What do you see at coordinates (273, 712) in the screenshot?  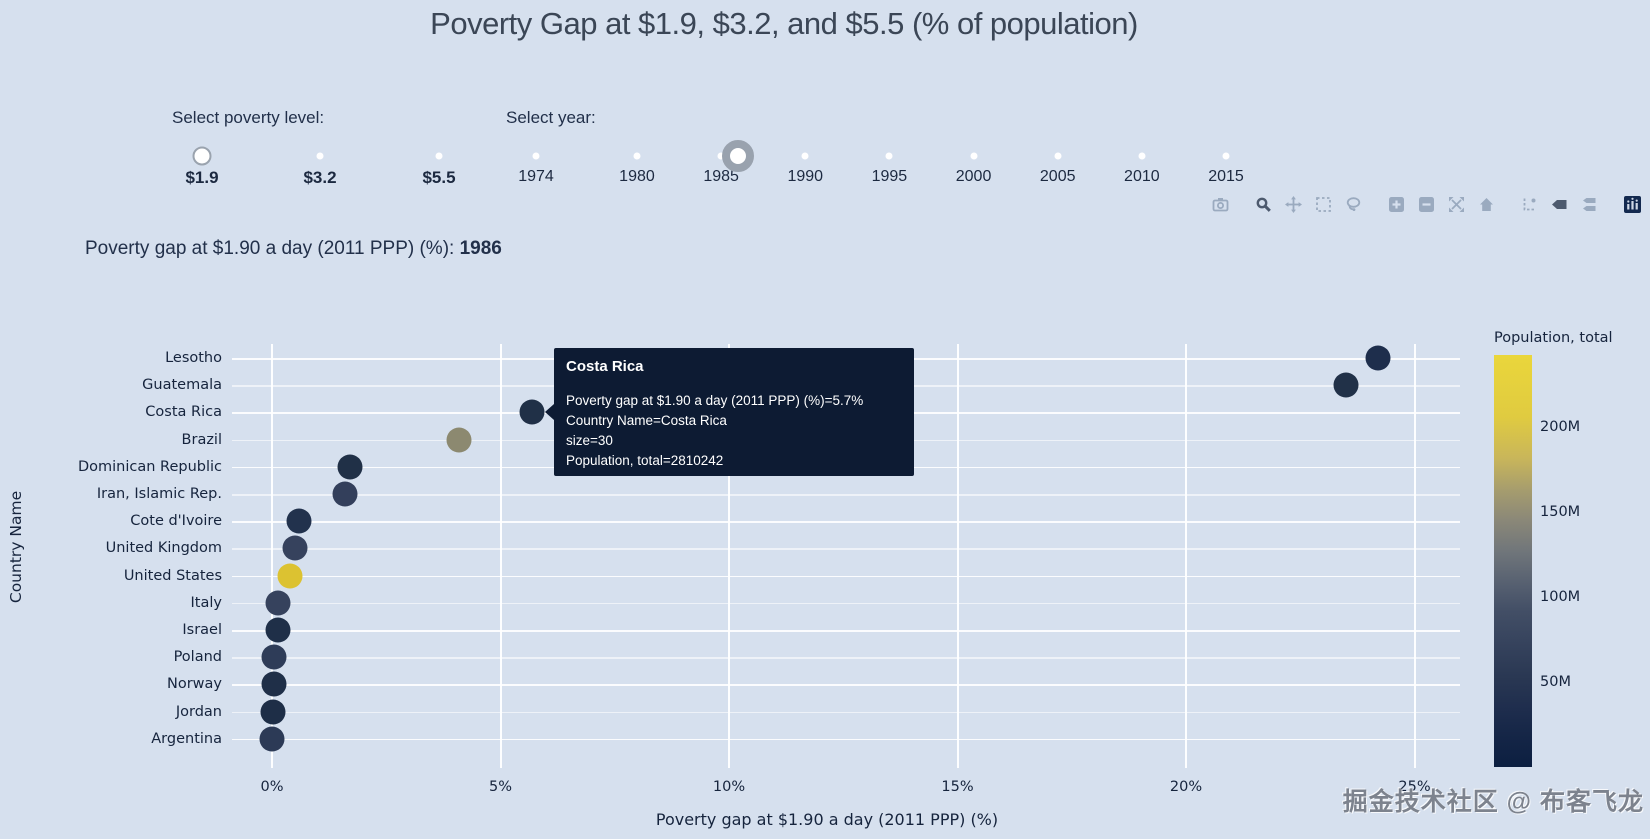 I see `data-point-jordan` at bounding box center [273, 712].